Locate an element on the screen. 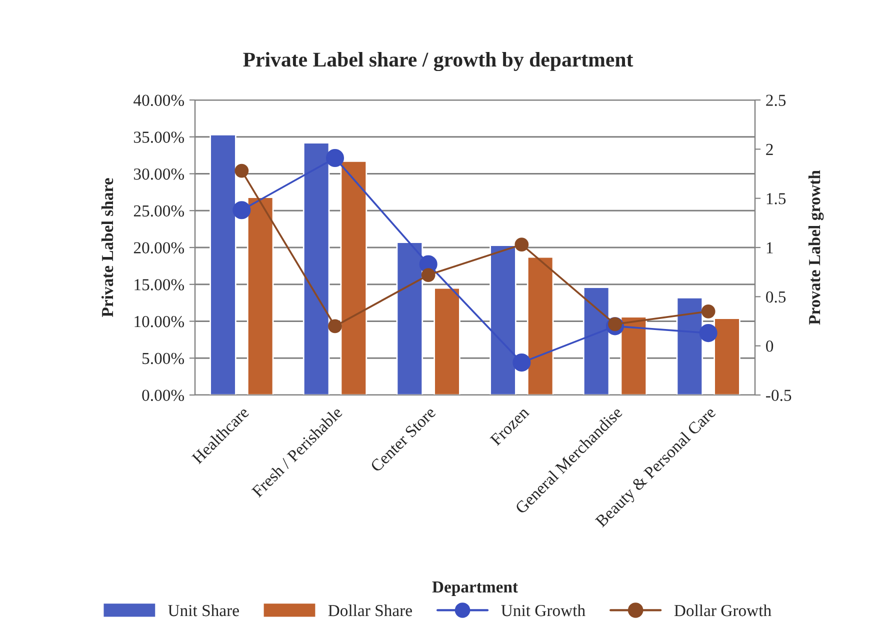  y2-tick-label: 1.5 is located at coordinates (776, 198).